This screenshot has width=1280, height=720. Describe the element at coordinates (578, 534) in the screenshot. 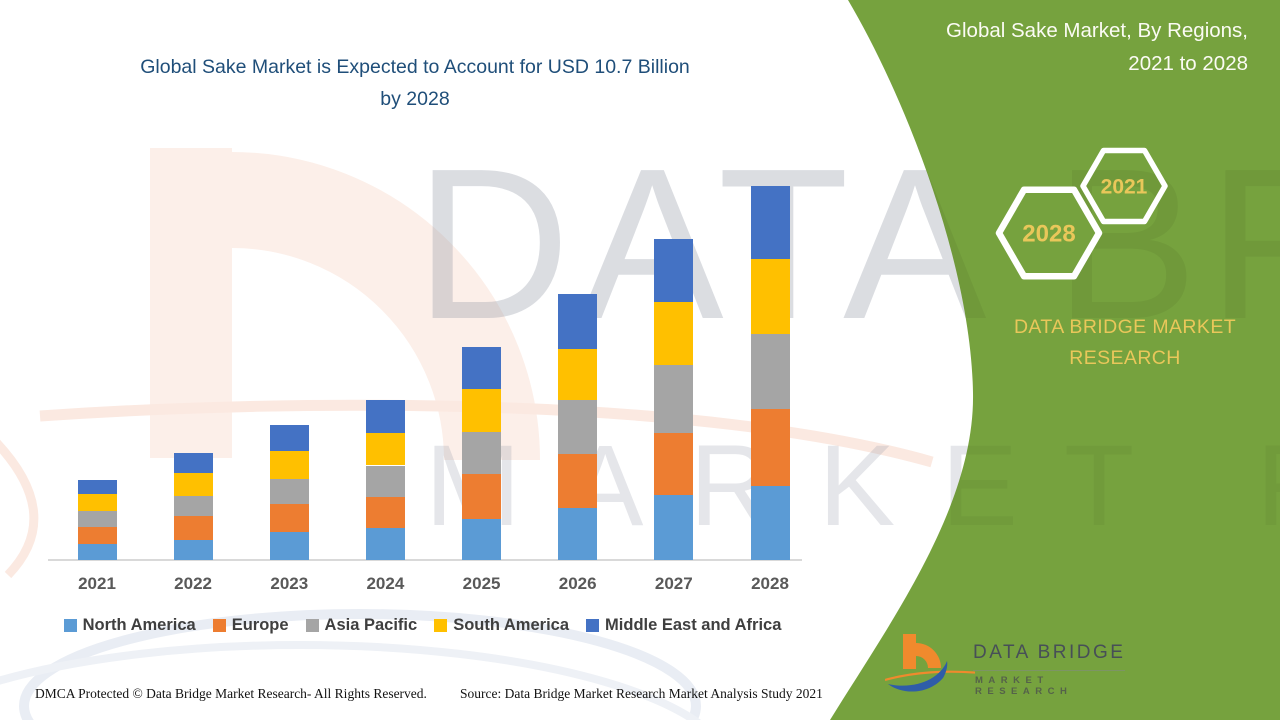

I see `bar-2026-north-america` at that location.